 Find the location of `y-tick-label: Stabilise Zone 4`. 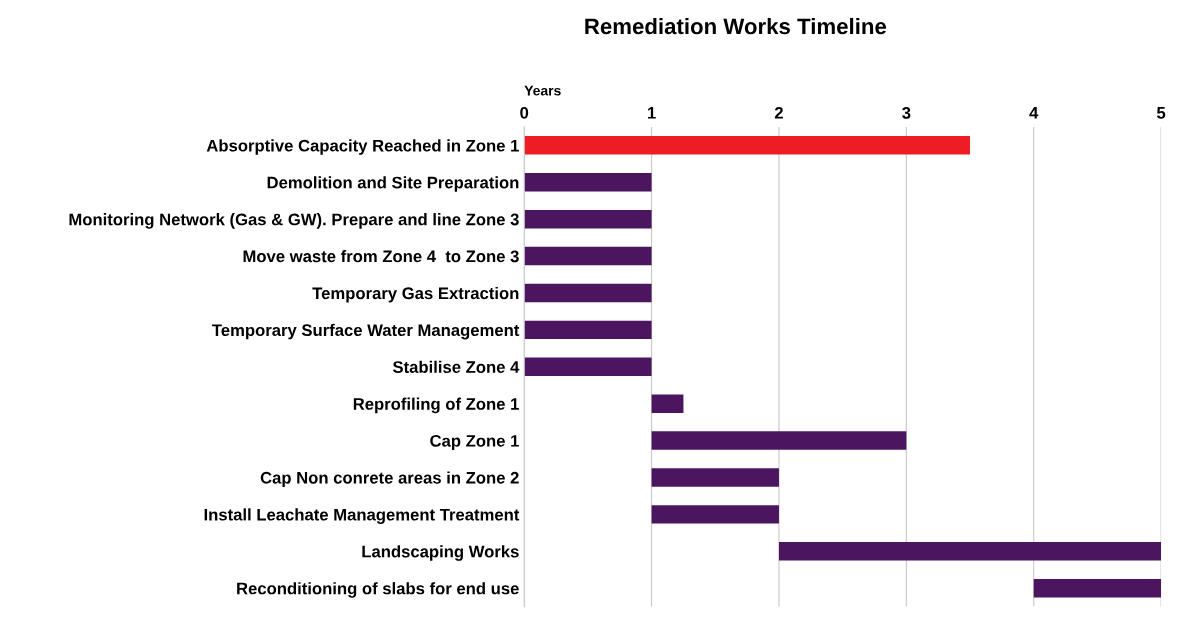

y-tick-label: Stabilise Zone 4 is located at coordinates (456, 366).